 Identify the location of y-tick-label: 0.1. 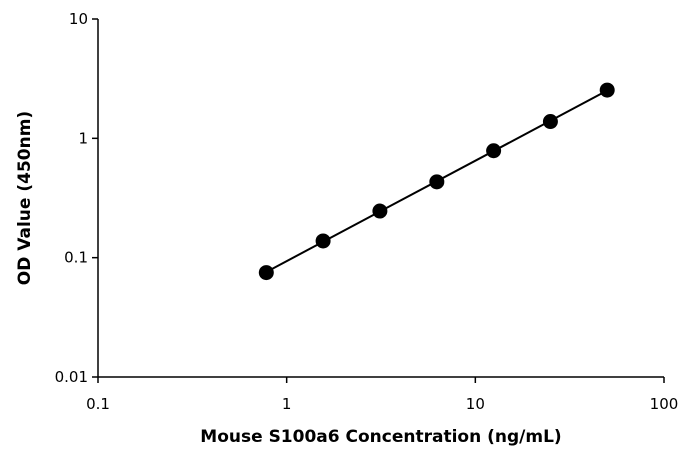
(76, 258).